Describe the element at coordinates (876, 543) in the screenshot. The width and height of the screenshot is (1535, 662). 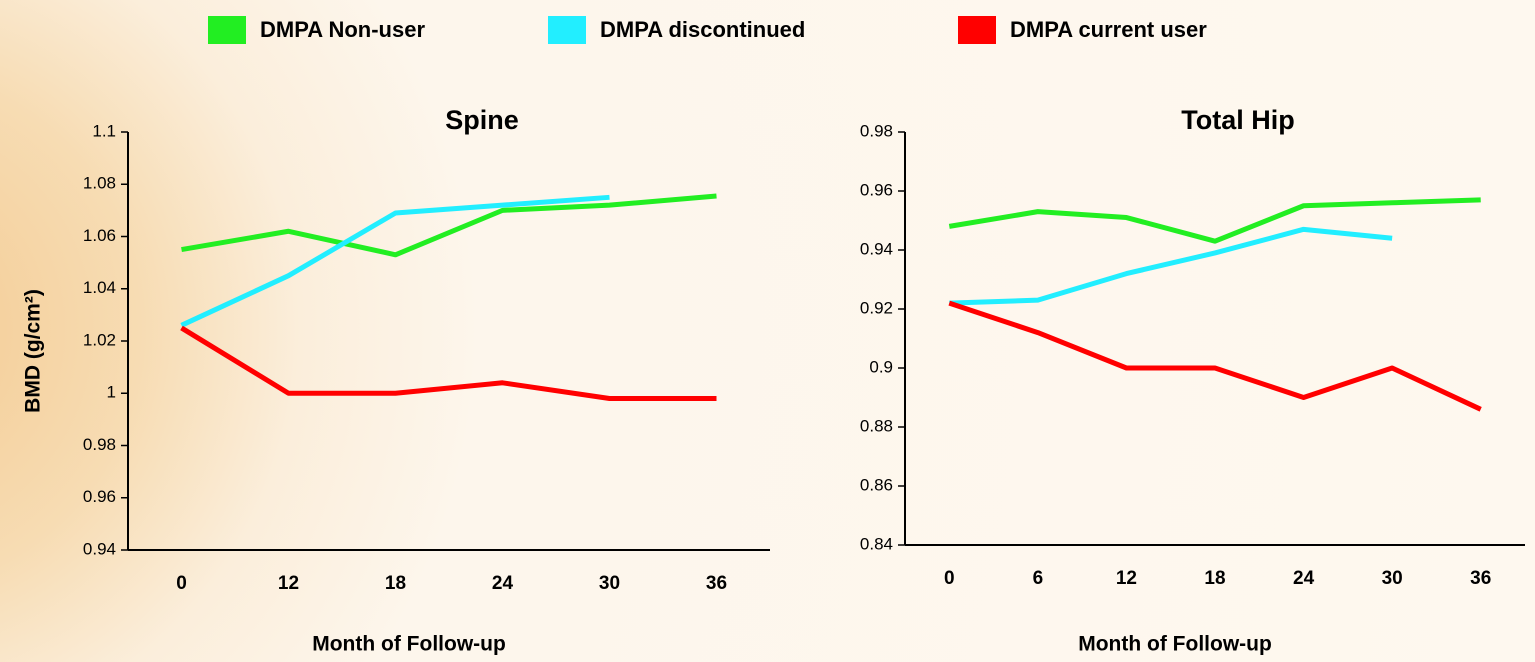
I see `y-tick-label: 0.84` at that location.